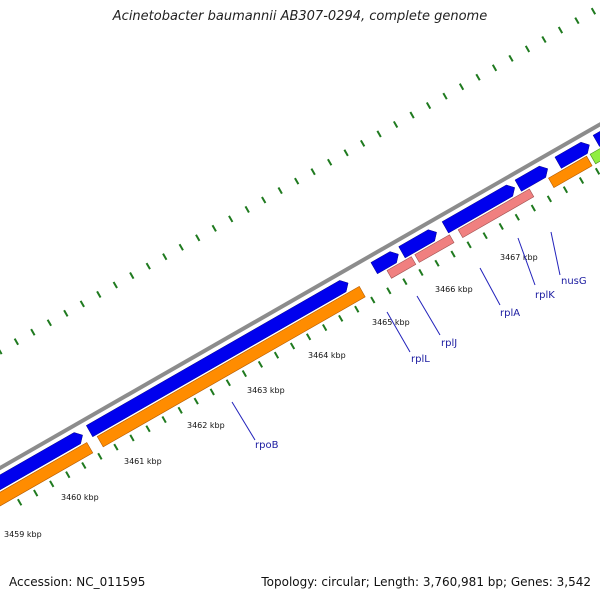  I want to click on kbp-tick-label: 3464 kbp, so click(327, 355).